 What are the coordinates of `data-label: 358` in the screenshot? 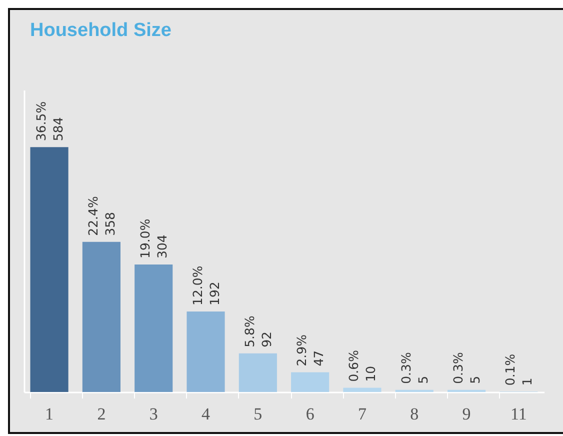 It's located at (110, 224).